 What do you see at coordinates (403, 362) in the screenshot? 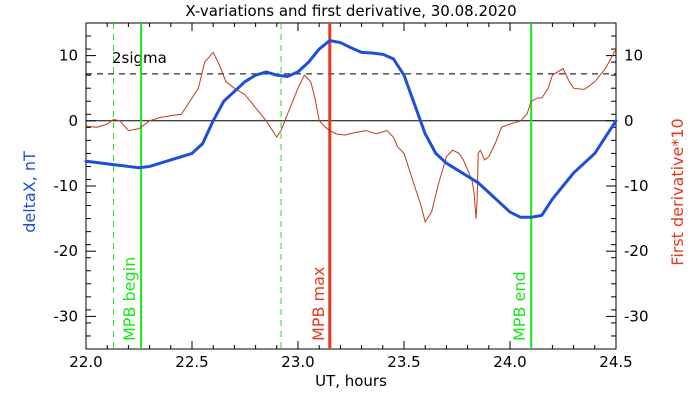
I see `x-tick-label: 23.5` at bounding box center [403, 362].